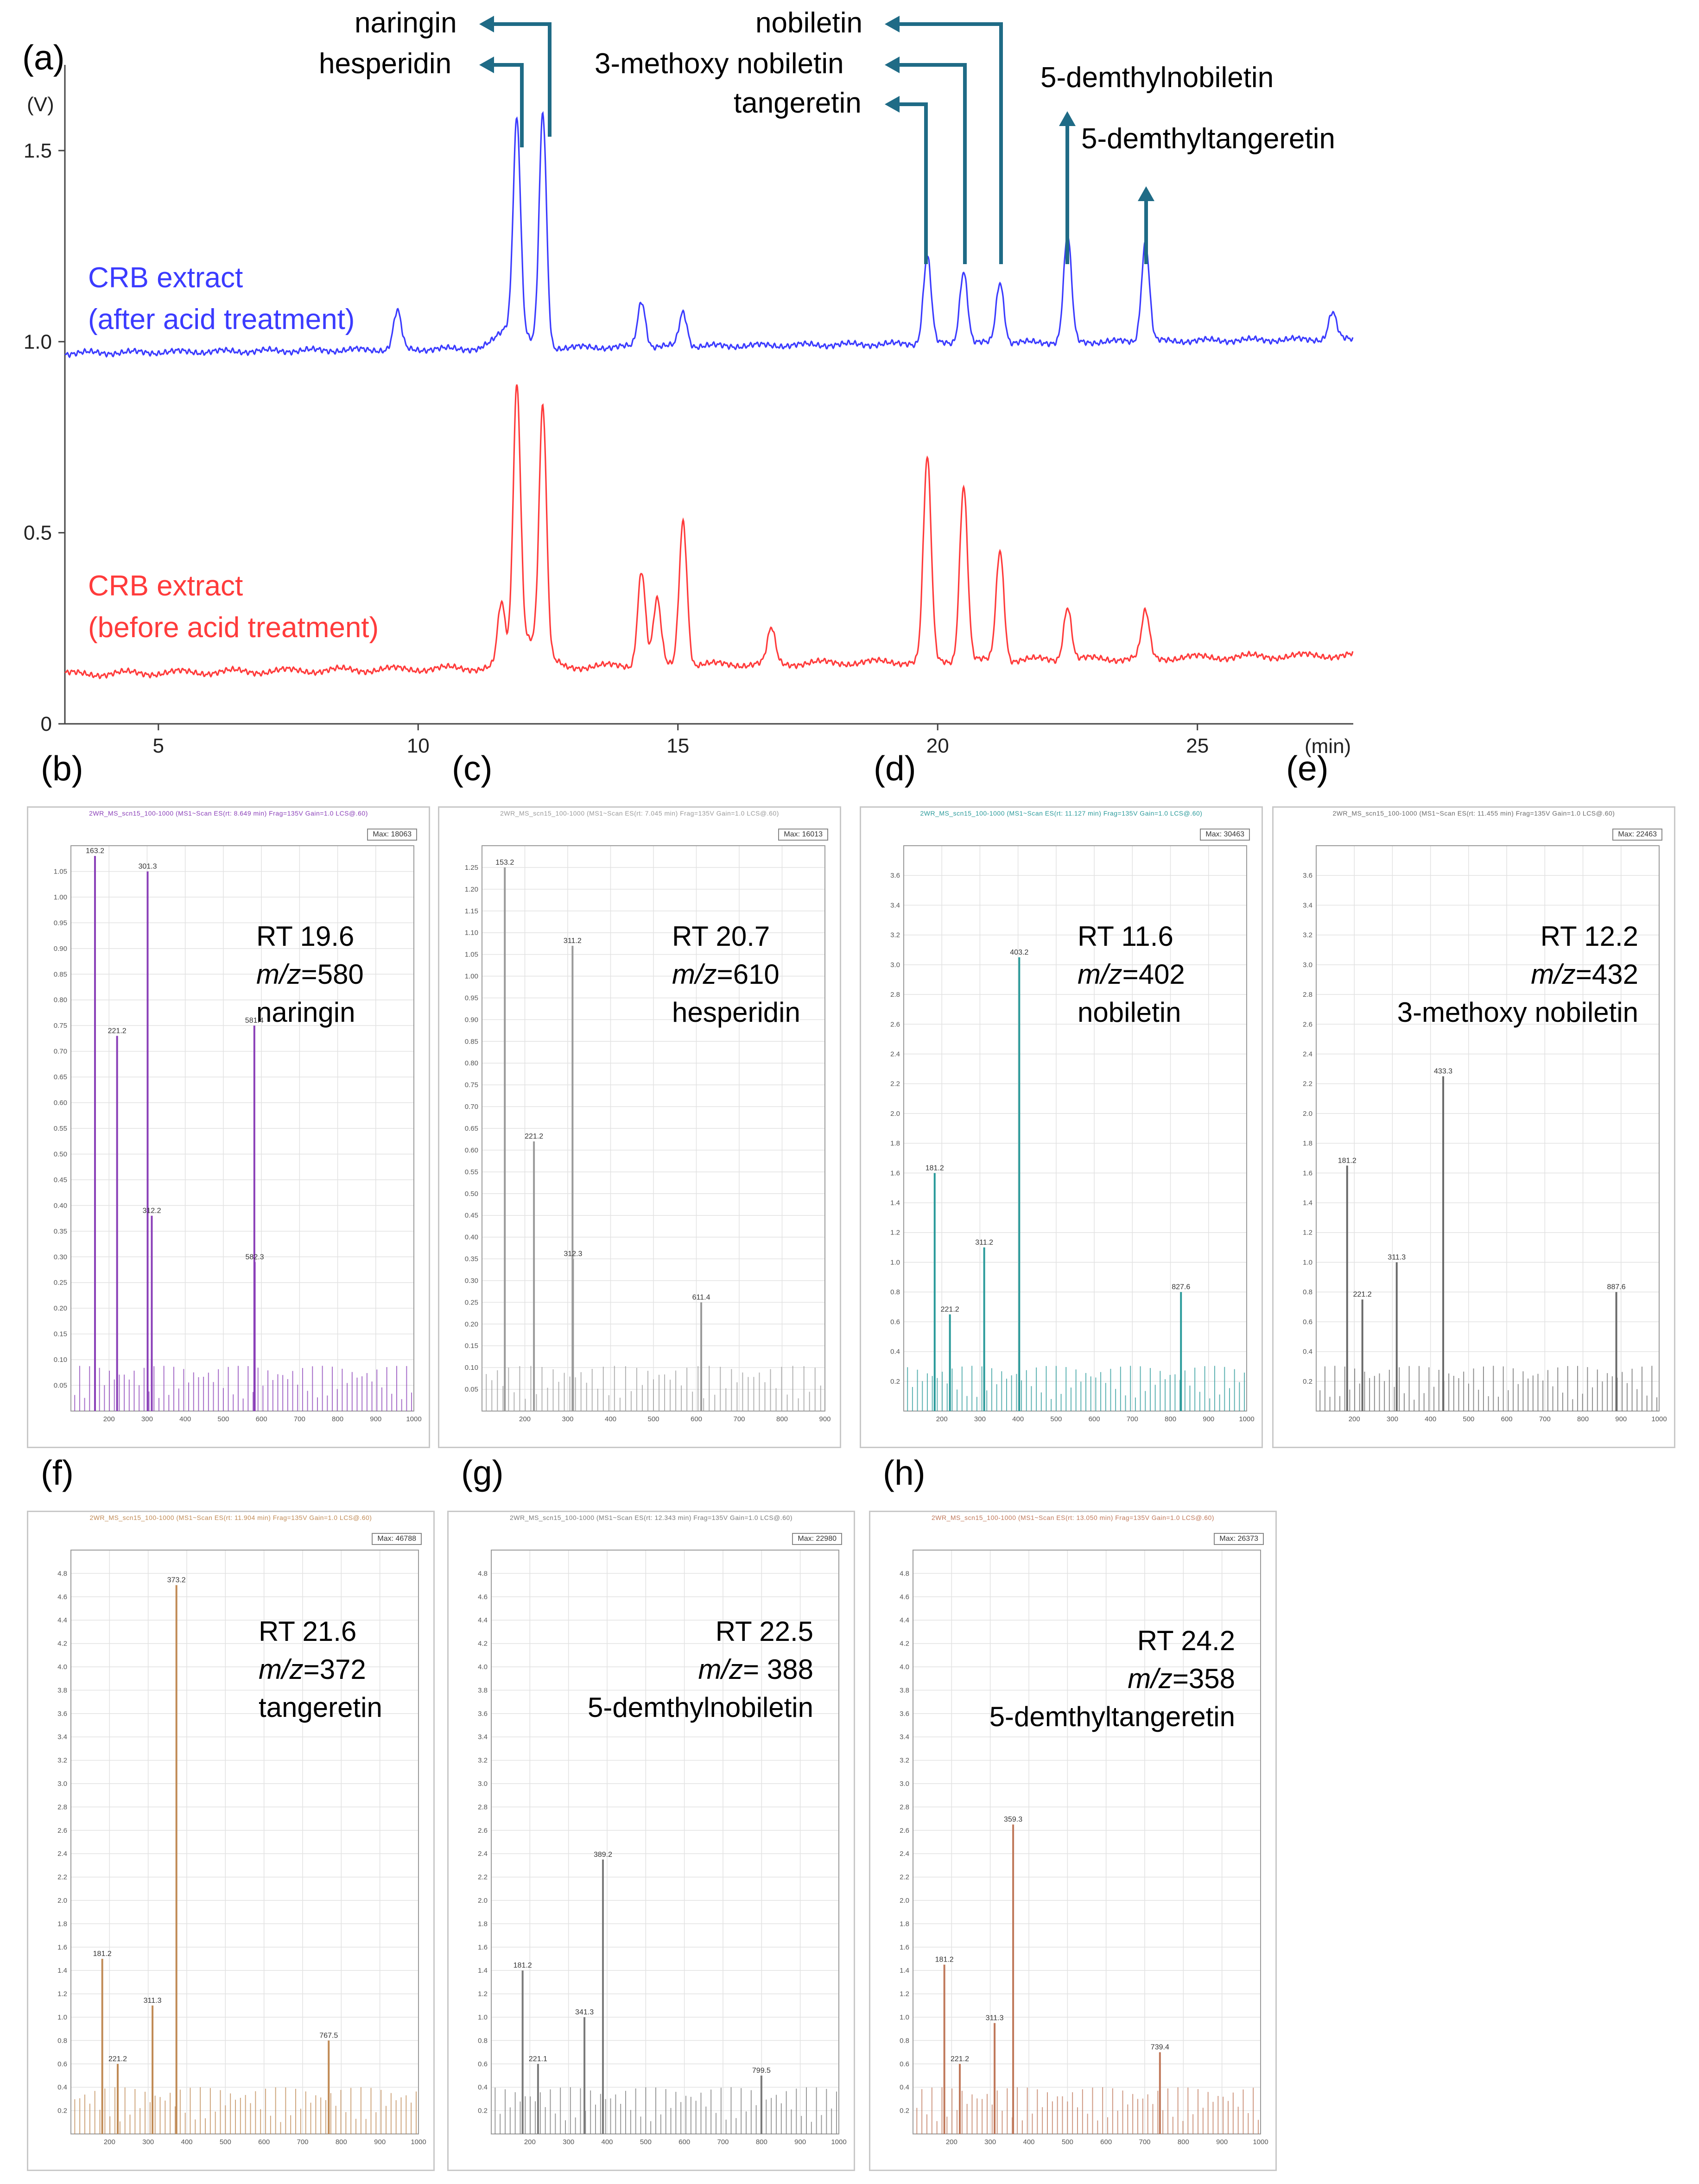  Describe the element at coordinates (1347, 1161) in the screenshot. I see `ion-peak-label: 181.2` at that location.